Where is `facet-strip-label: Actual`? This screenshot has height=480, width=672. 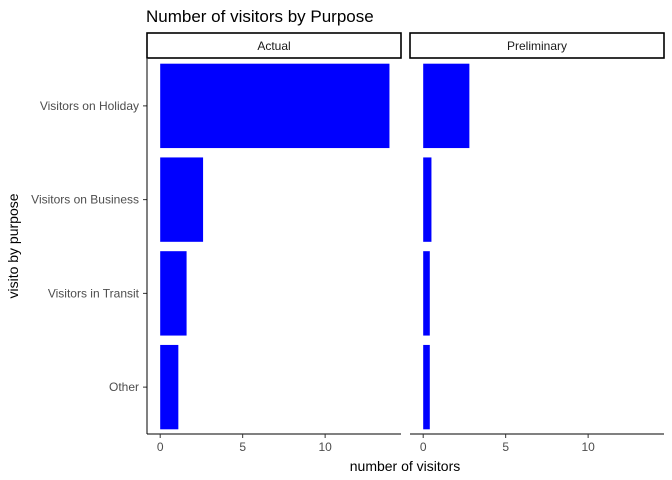
facet-strip-label: Actual is located at coordinates (273, 46).